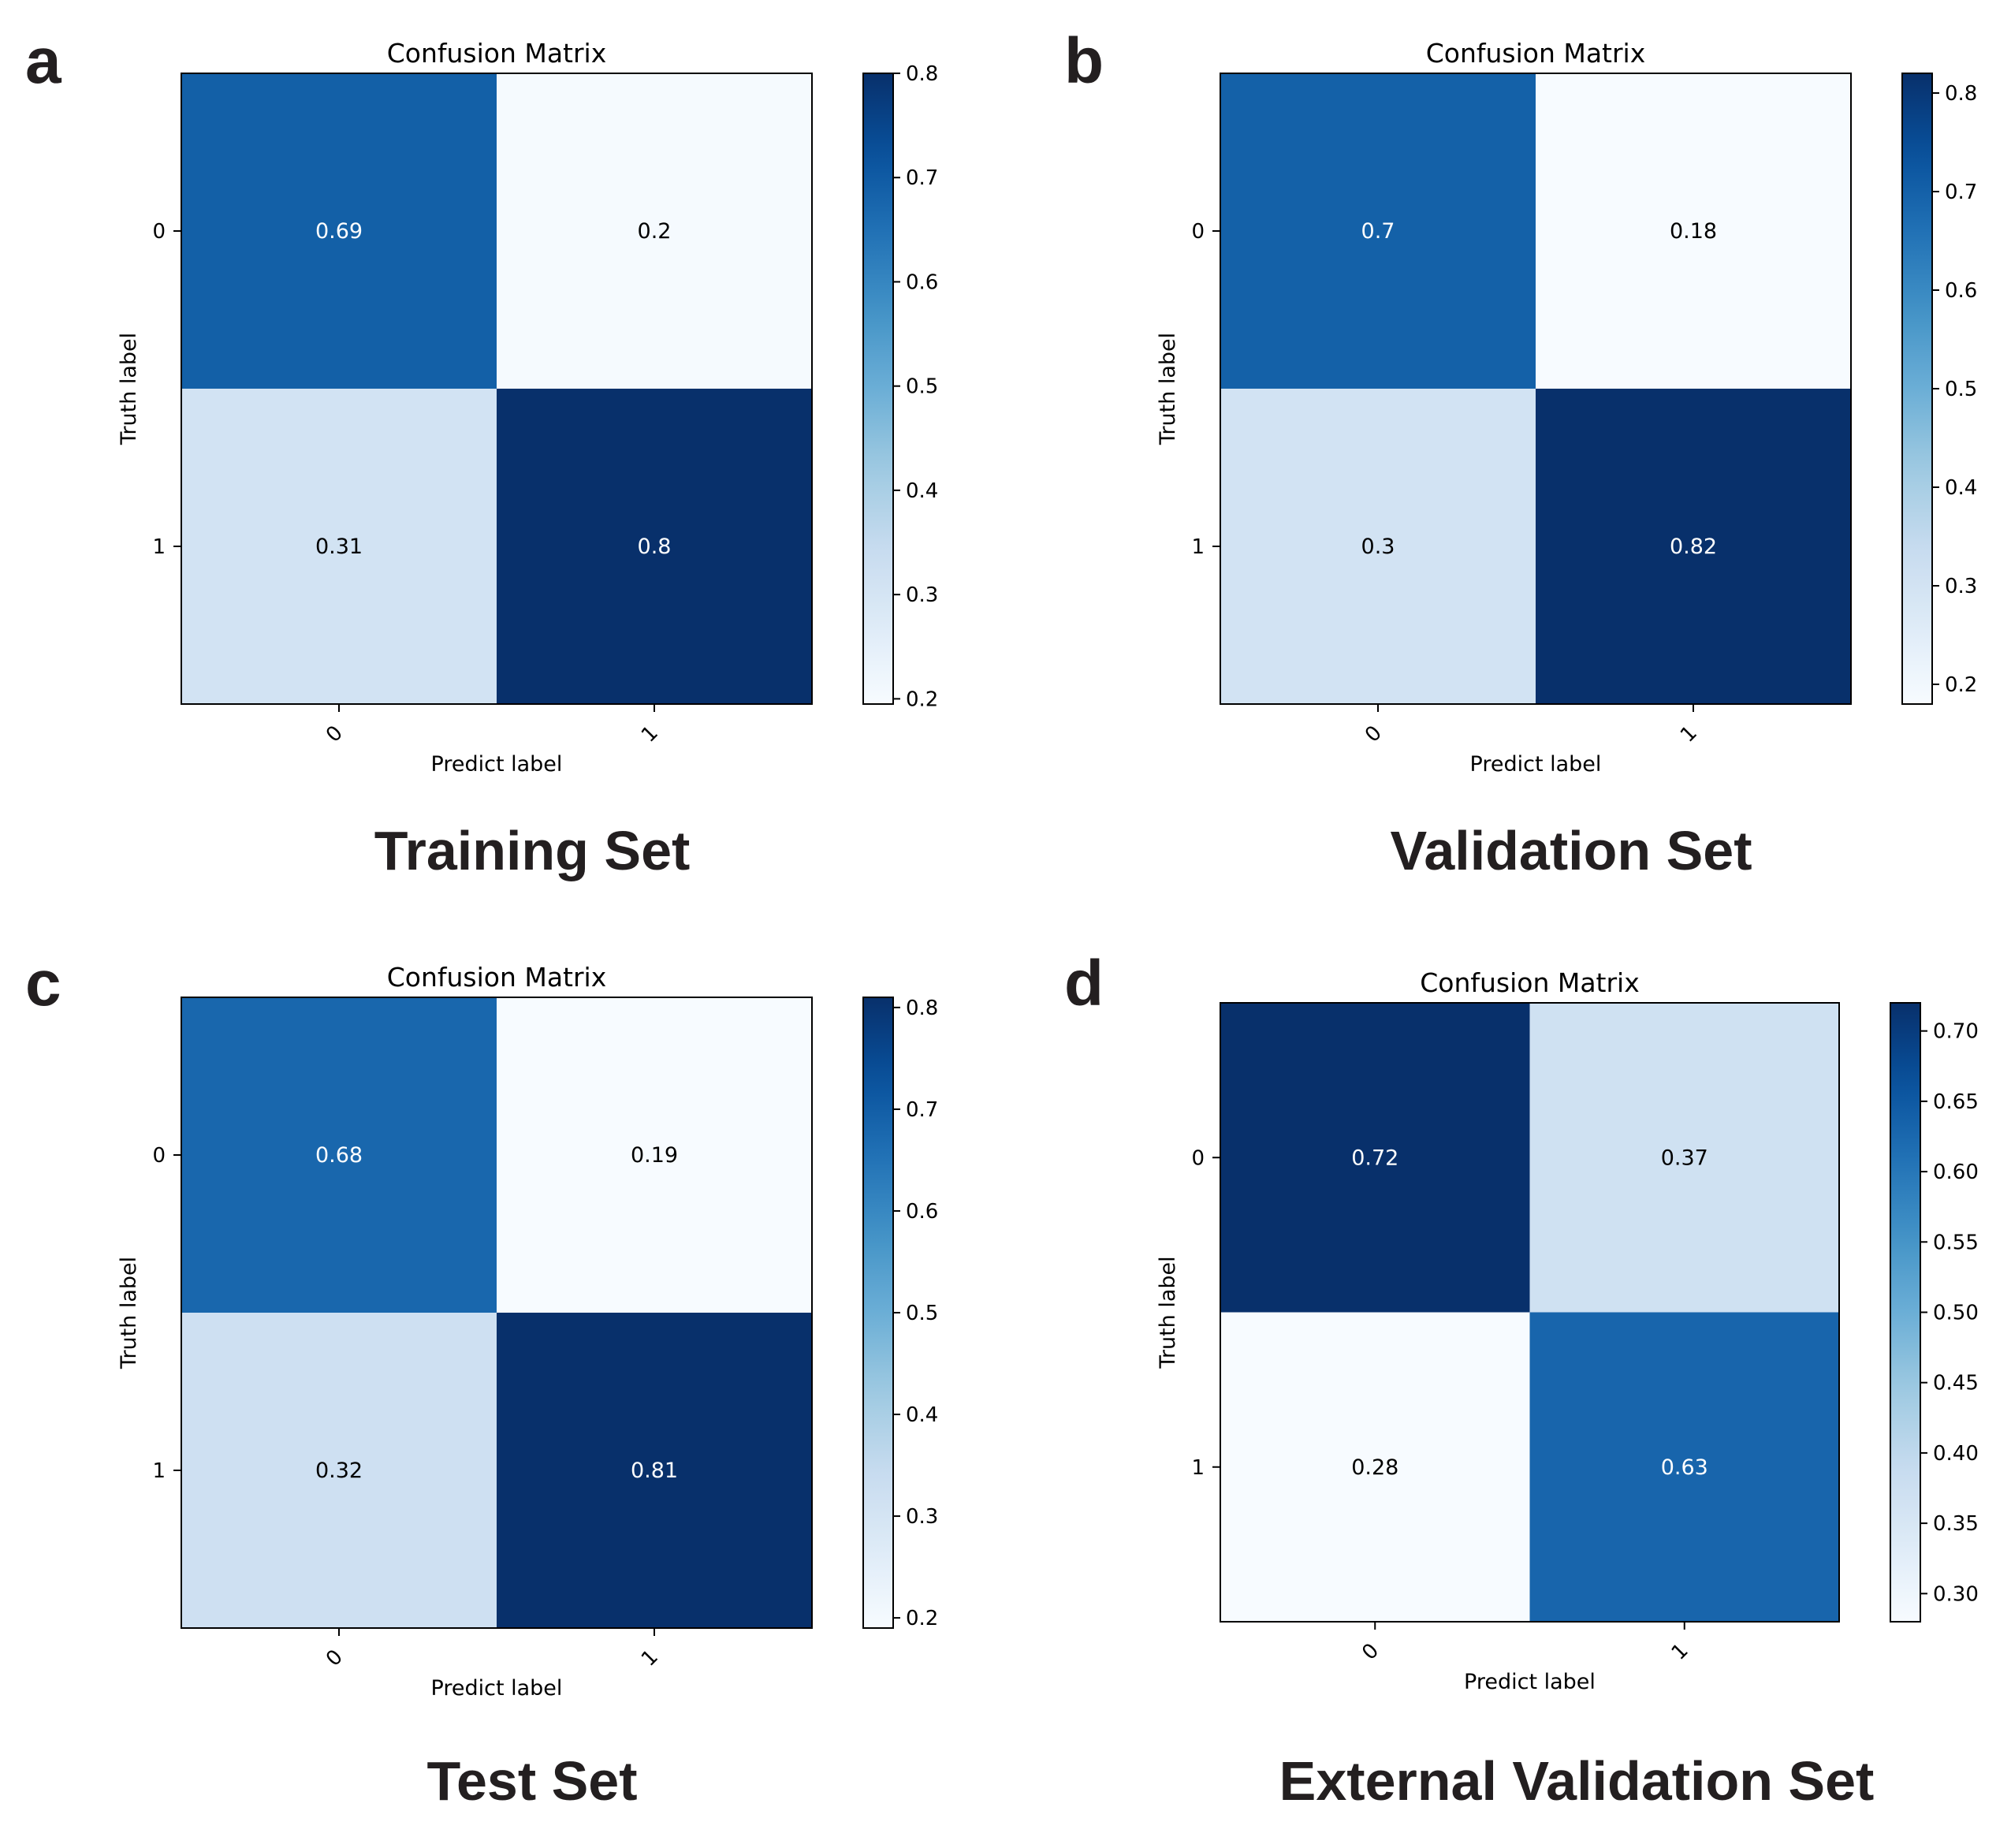 The height and width of the screenshot is (1848, 2011). I want to click on cell-value-label: 0.31, so click(339, 547).